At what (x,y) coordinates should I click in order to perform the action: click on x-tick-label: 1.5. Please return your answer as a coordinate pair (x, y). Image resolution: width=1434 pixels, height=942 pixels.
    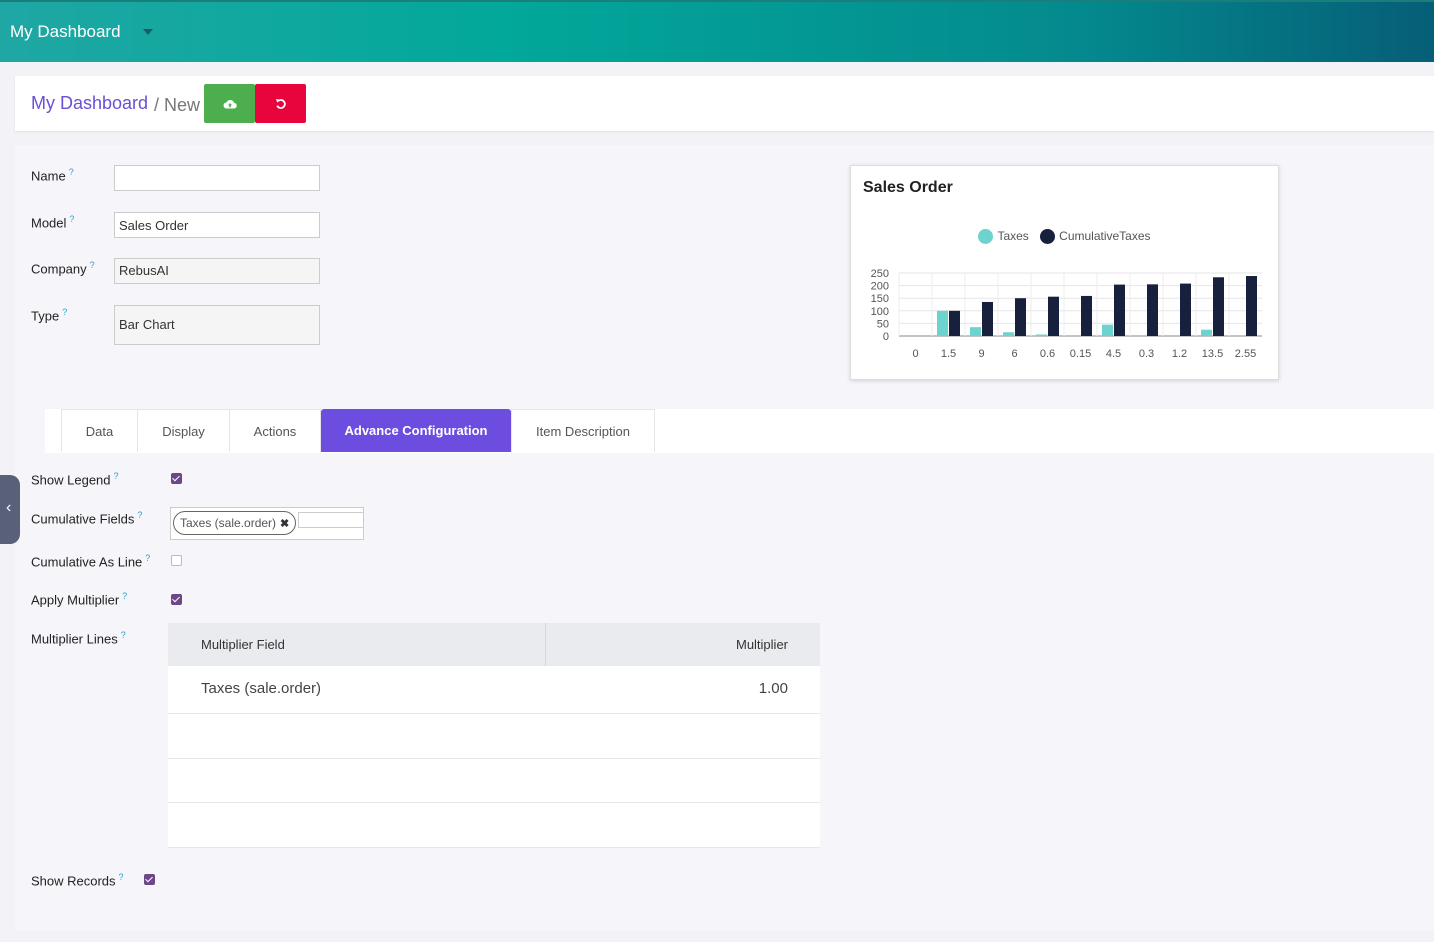
    Looking at the image, I should click on (948, 354).